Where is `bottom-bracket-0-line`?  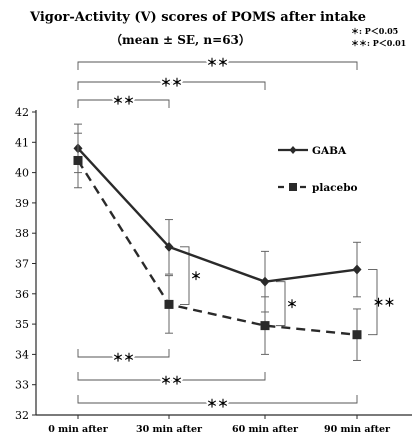 bottom-bracket-0-line is located at coordinates (123, 353).